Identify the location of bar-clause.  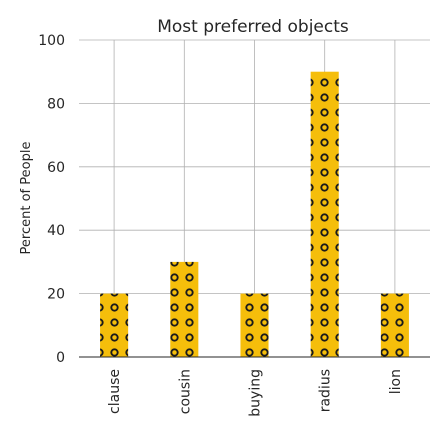
(114, 325).